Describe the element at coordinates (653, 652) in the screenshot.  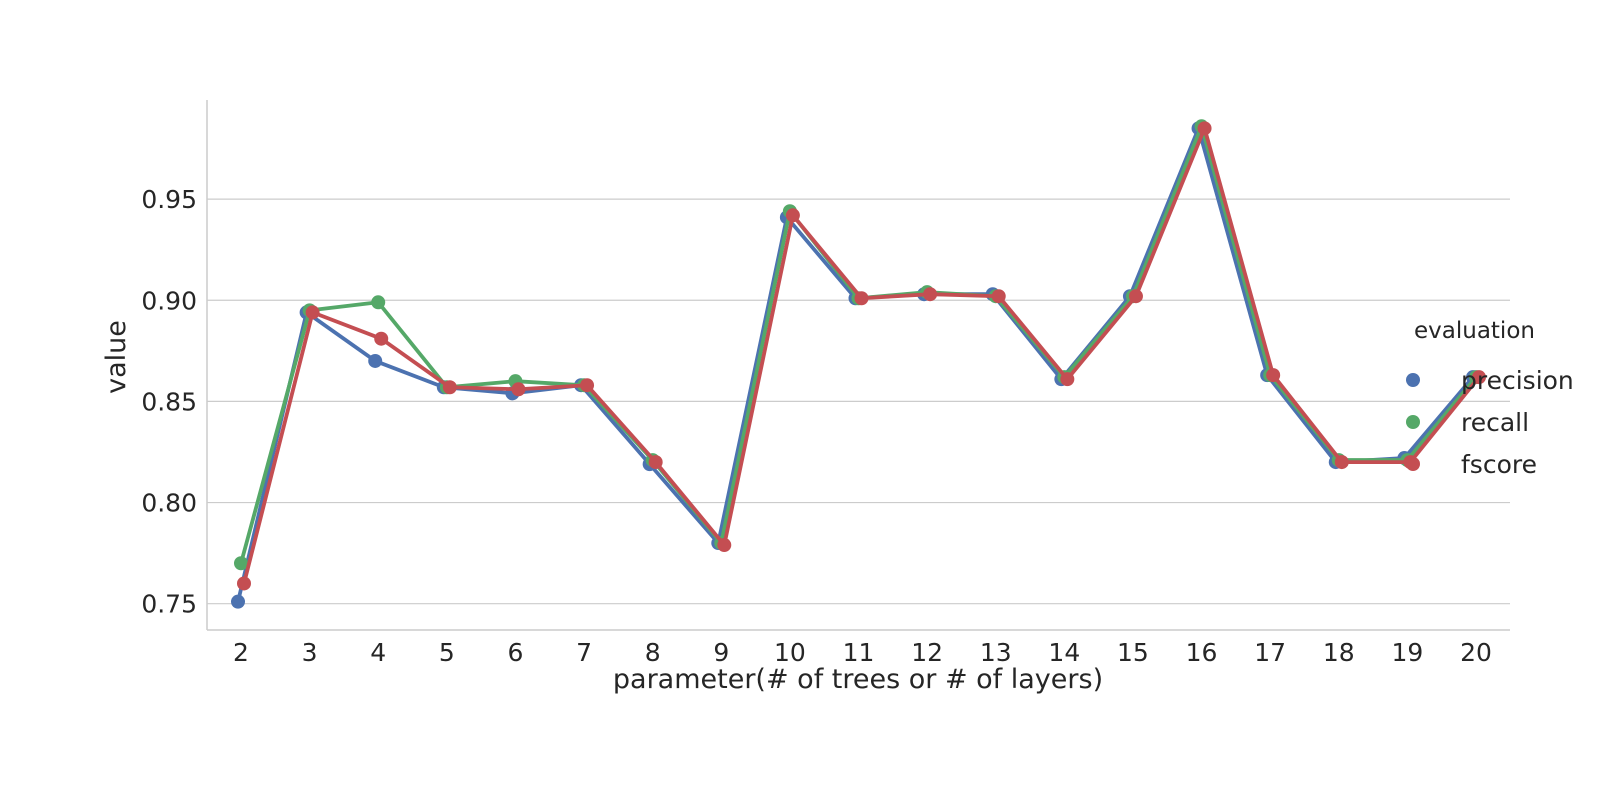
I see `x-tick-label: 8` at that location.